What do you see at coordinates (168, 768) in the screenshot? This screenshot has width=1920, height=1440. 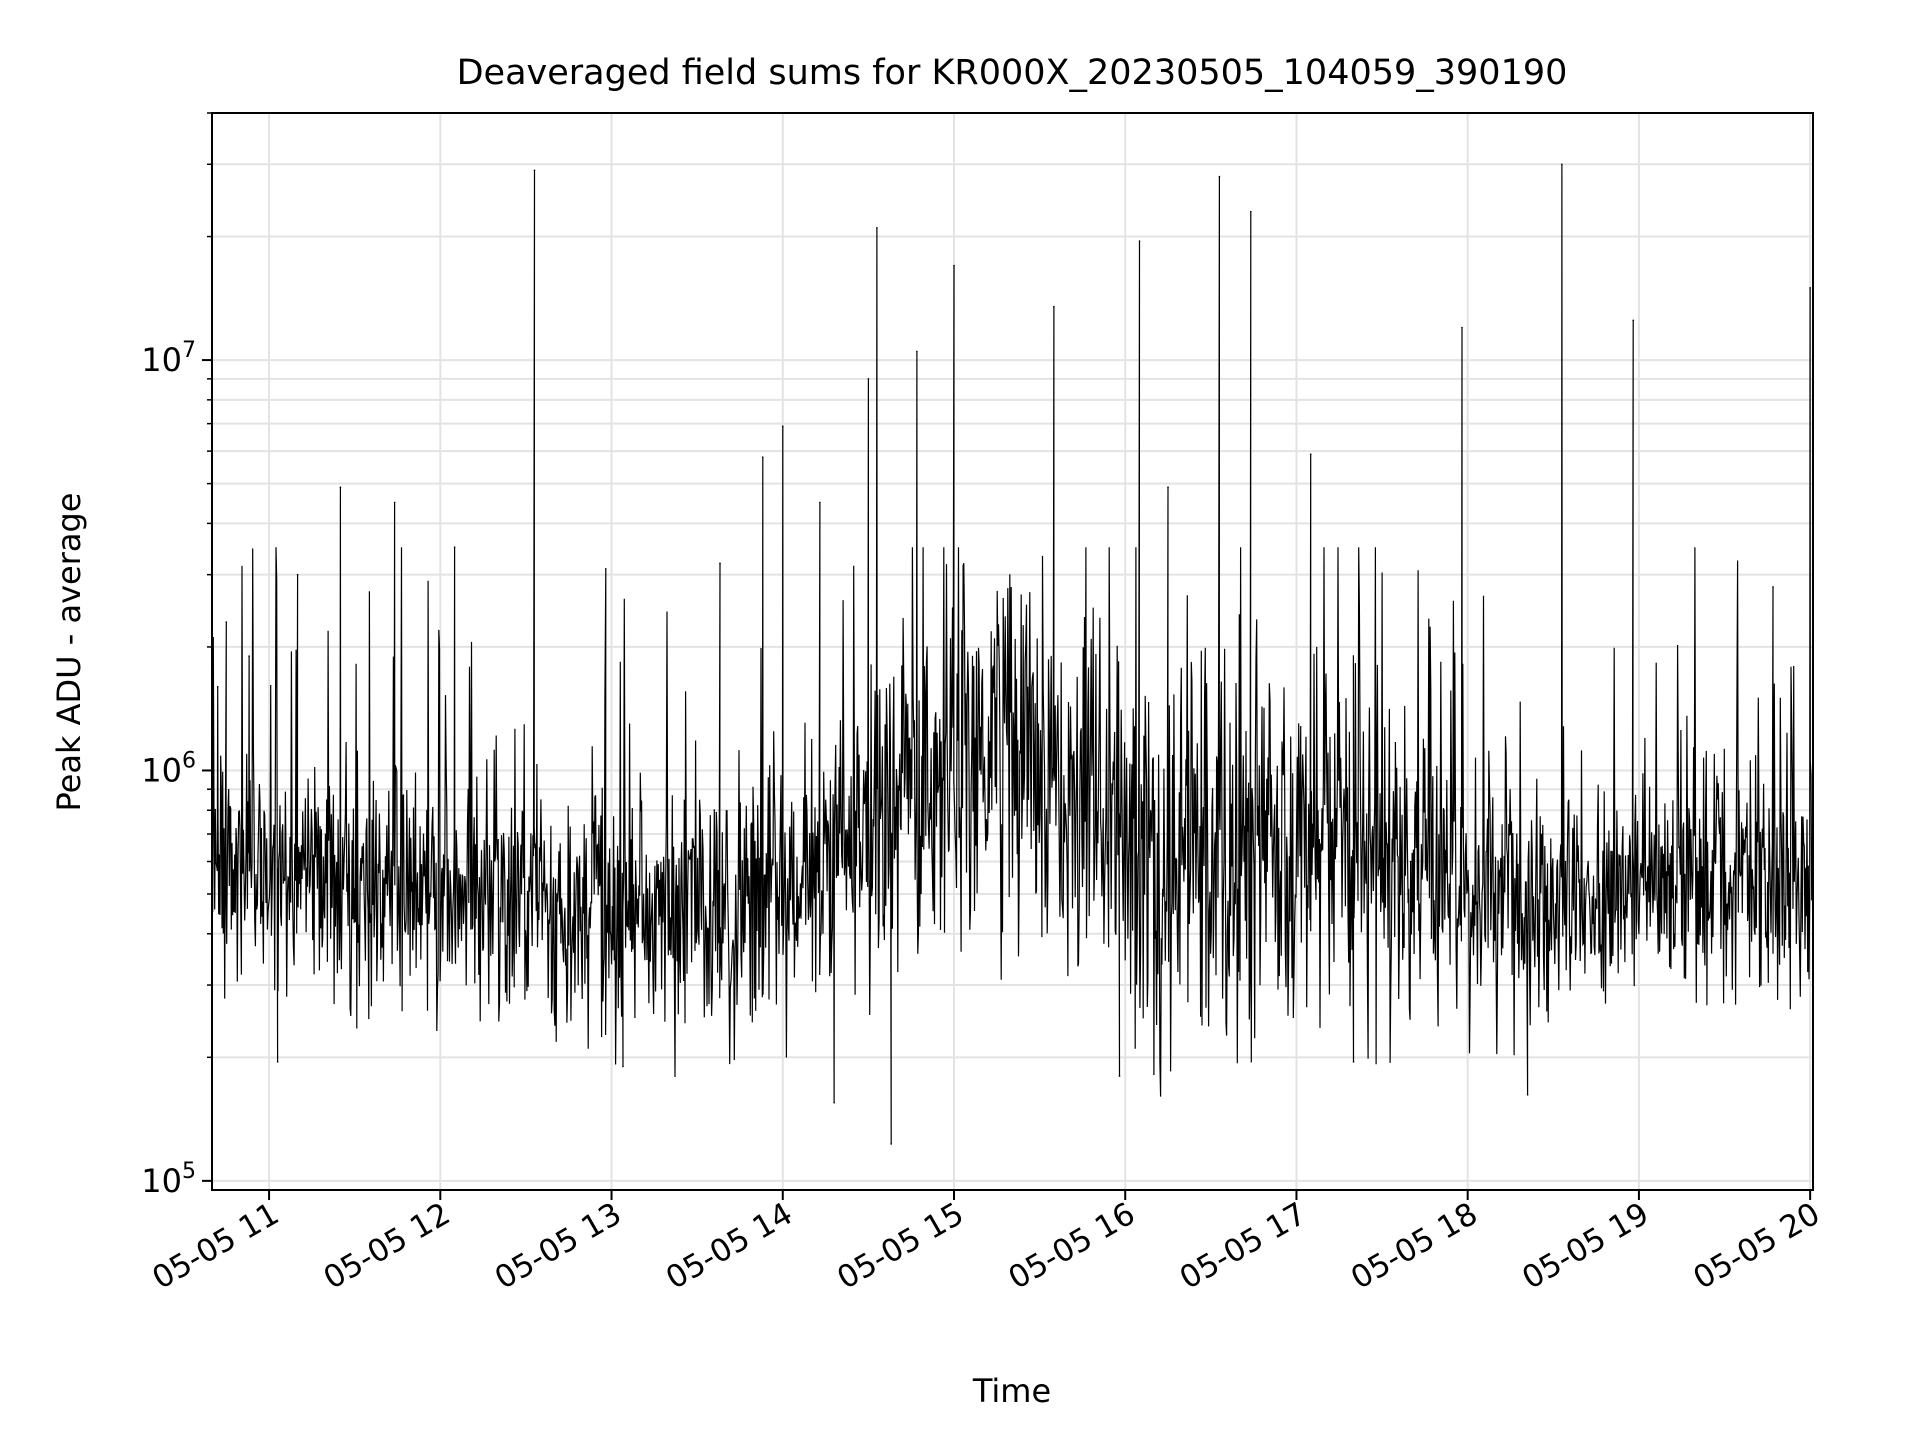 I see `y-tick-label: 106` at bounding box center [168, 768].